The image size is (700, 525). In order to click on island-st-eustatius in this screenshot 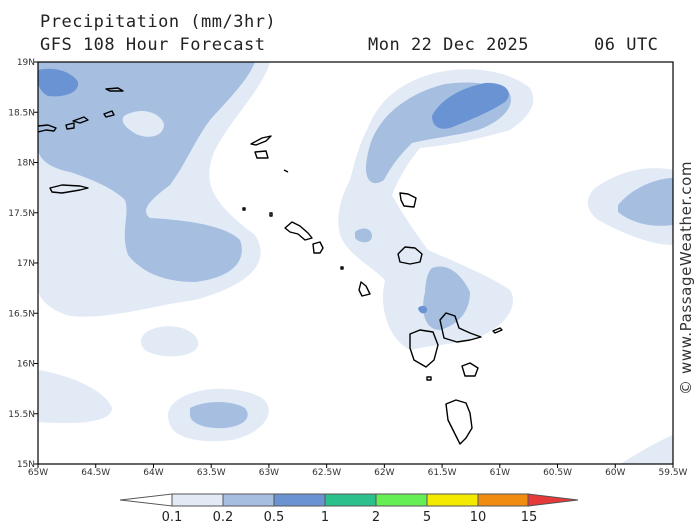, I will do `click(271, 214)`.